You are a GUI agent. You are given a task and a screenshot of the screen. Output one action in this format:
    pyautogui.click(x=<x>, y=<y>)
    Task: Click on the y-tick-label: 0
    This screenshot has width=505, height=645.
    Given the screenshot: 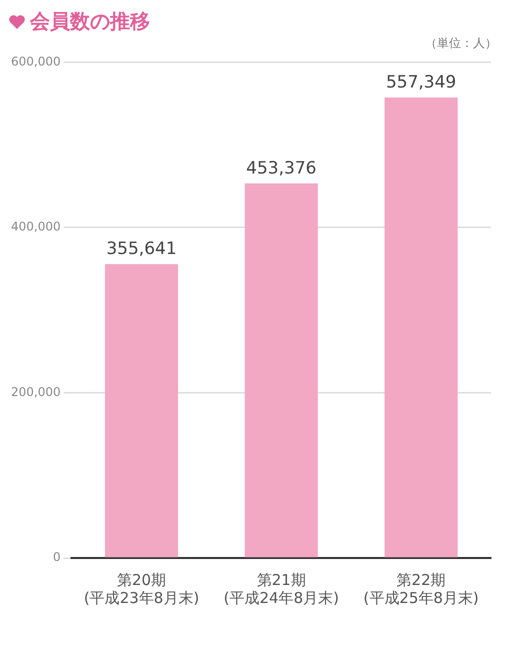 What is the action you would take?
    pyautogui.click(x=56, y=557)
    